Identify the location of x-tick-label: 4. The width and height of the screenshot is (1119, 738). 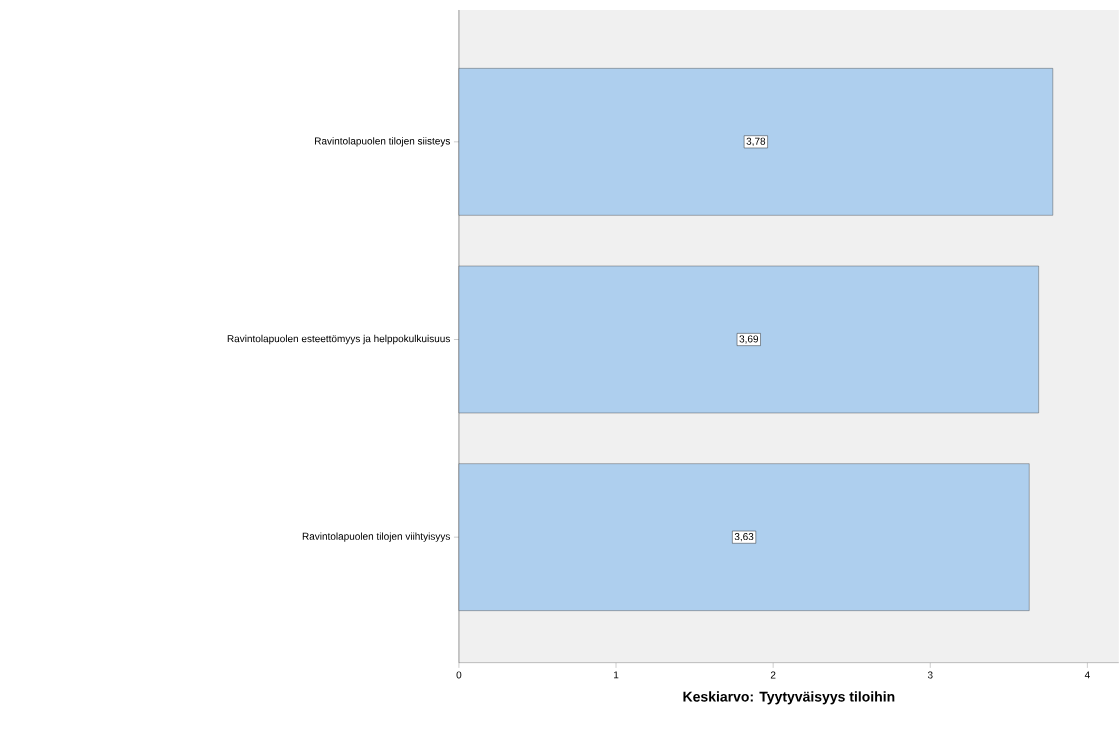
(1087, 675).